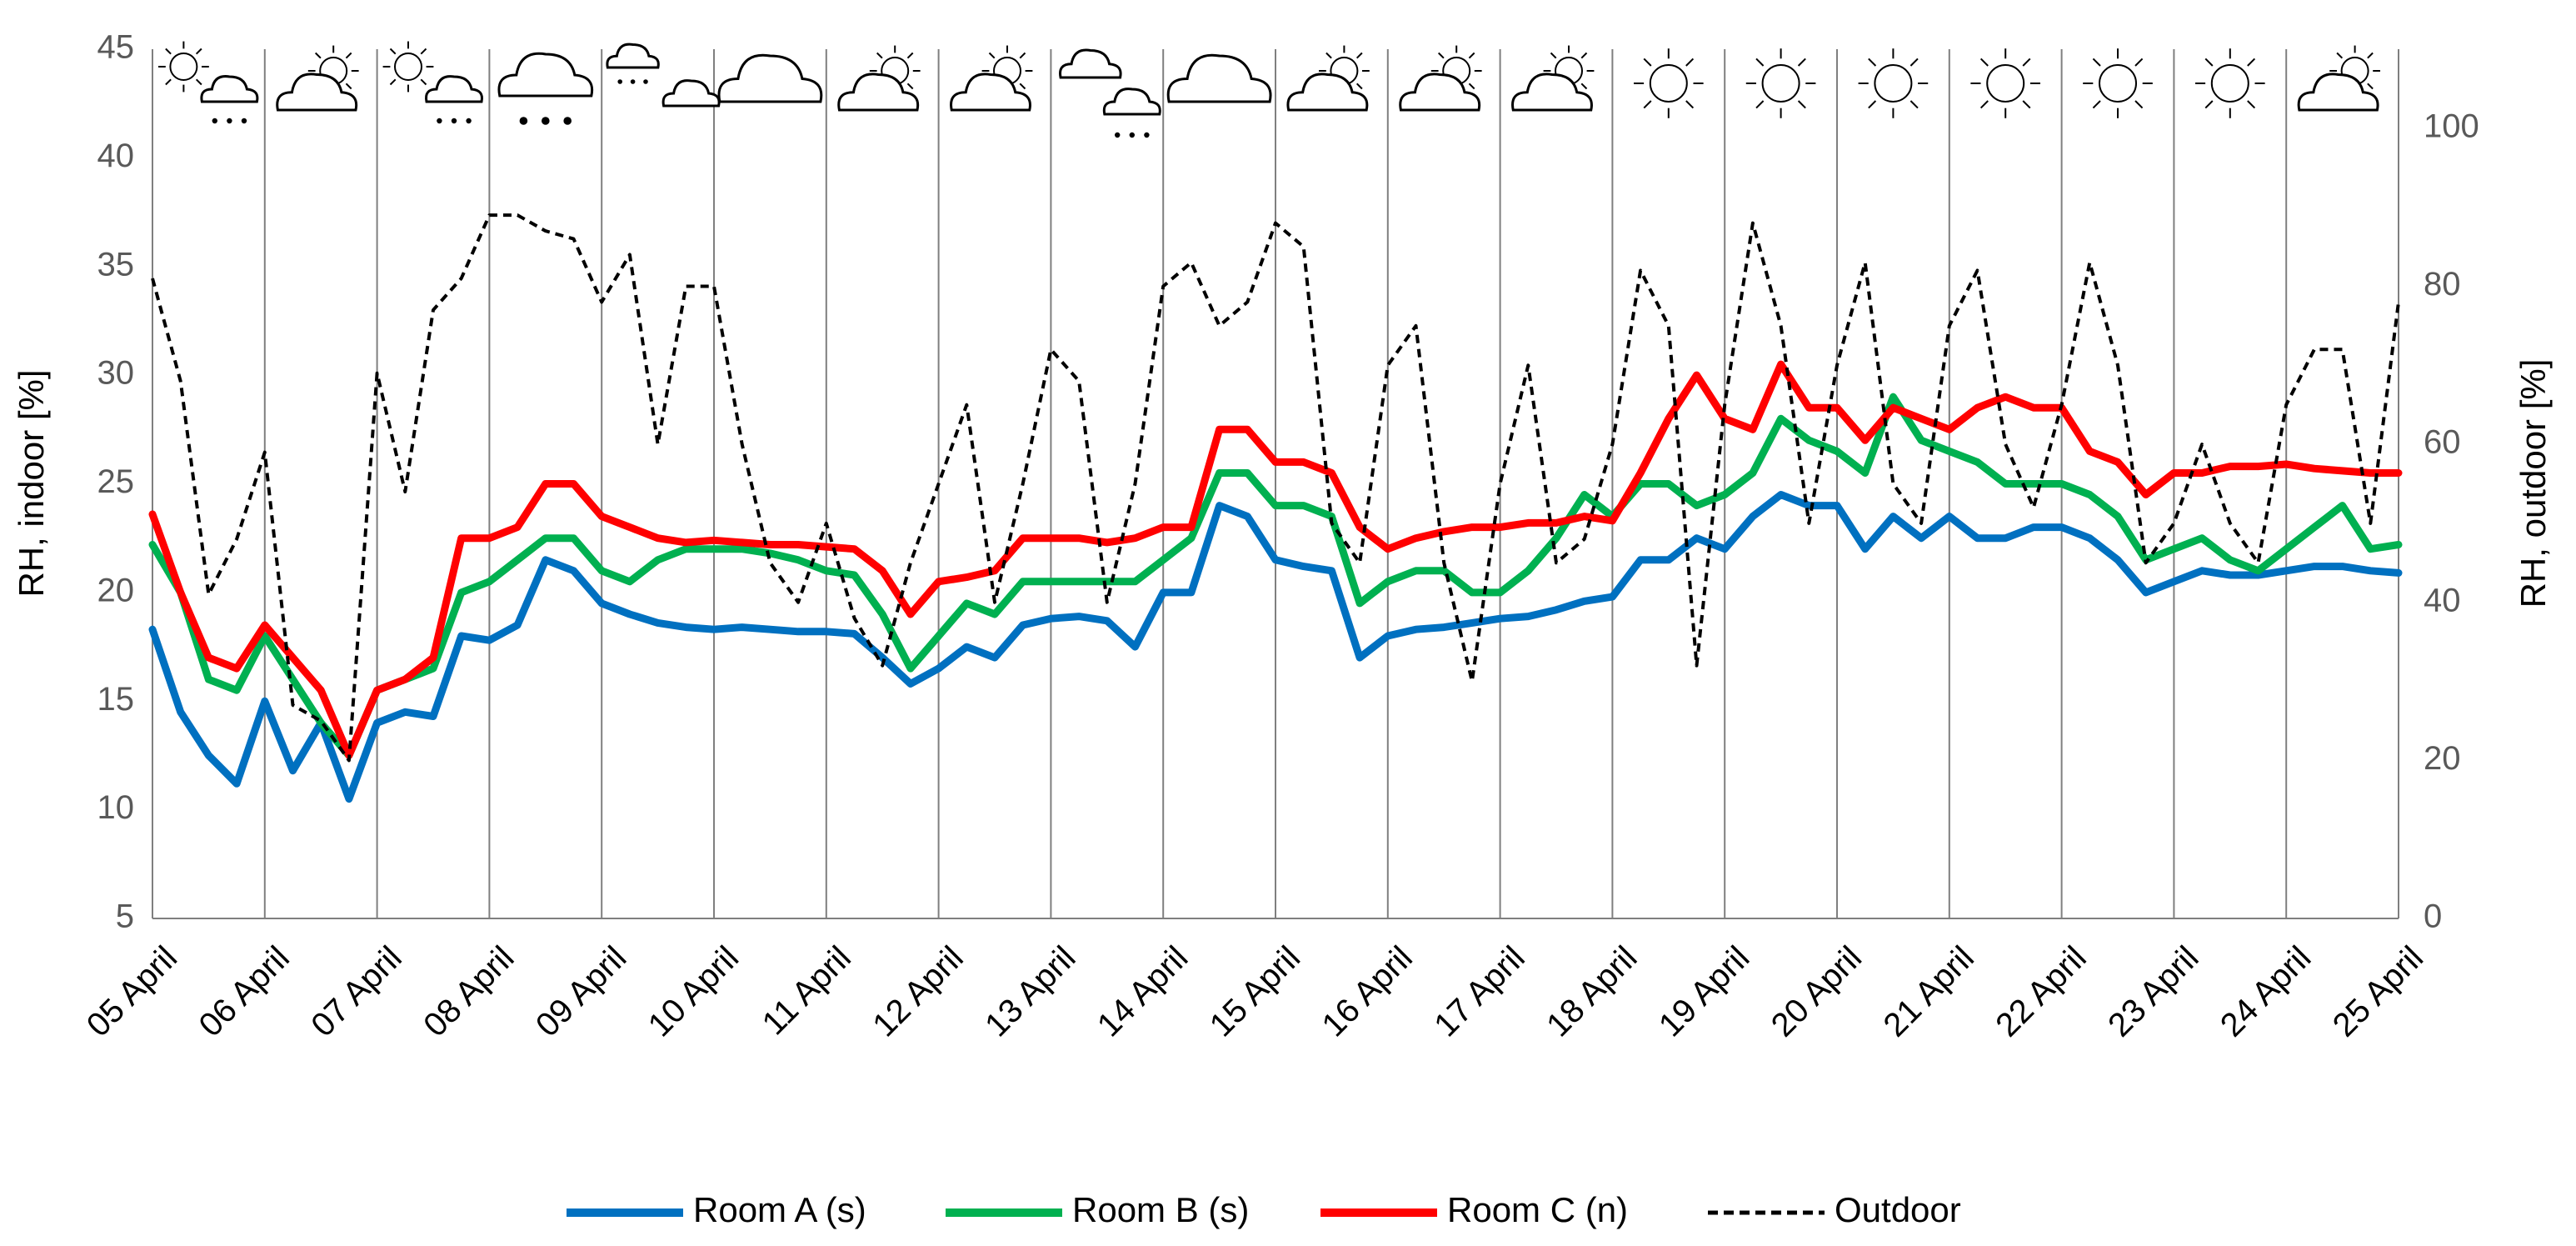  I want to click on x-tick-label: 20 April, so click(1817, 991).